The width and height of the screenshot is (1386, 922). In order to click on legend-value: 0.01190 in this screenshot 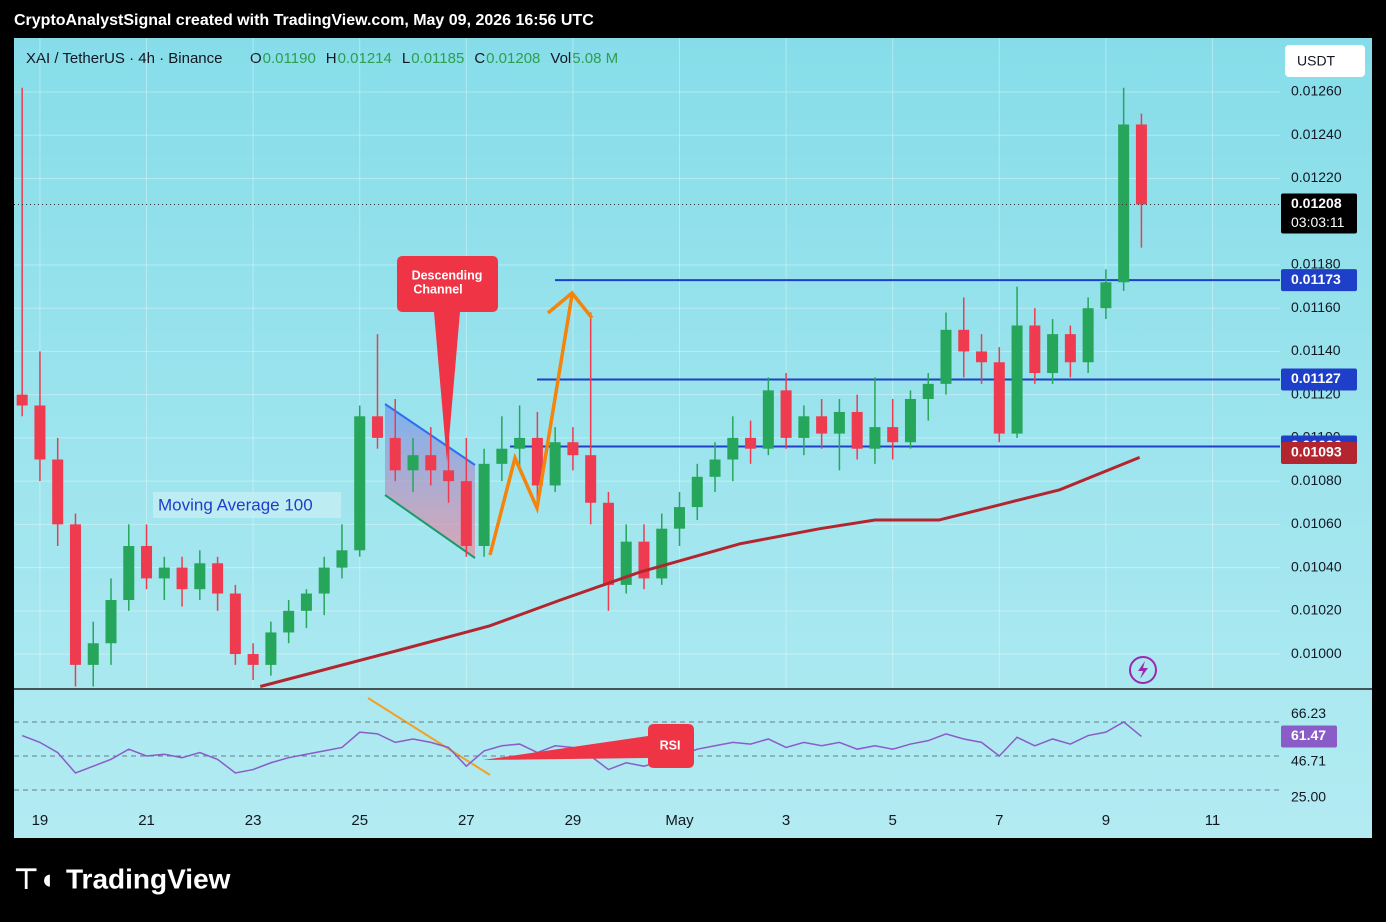, I will do `click(289, 58)`.